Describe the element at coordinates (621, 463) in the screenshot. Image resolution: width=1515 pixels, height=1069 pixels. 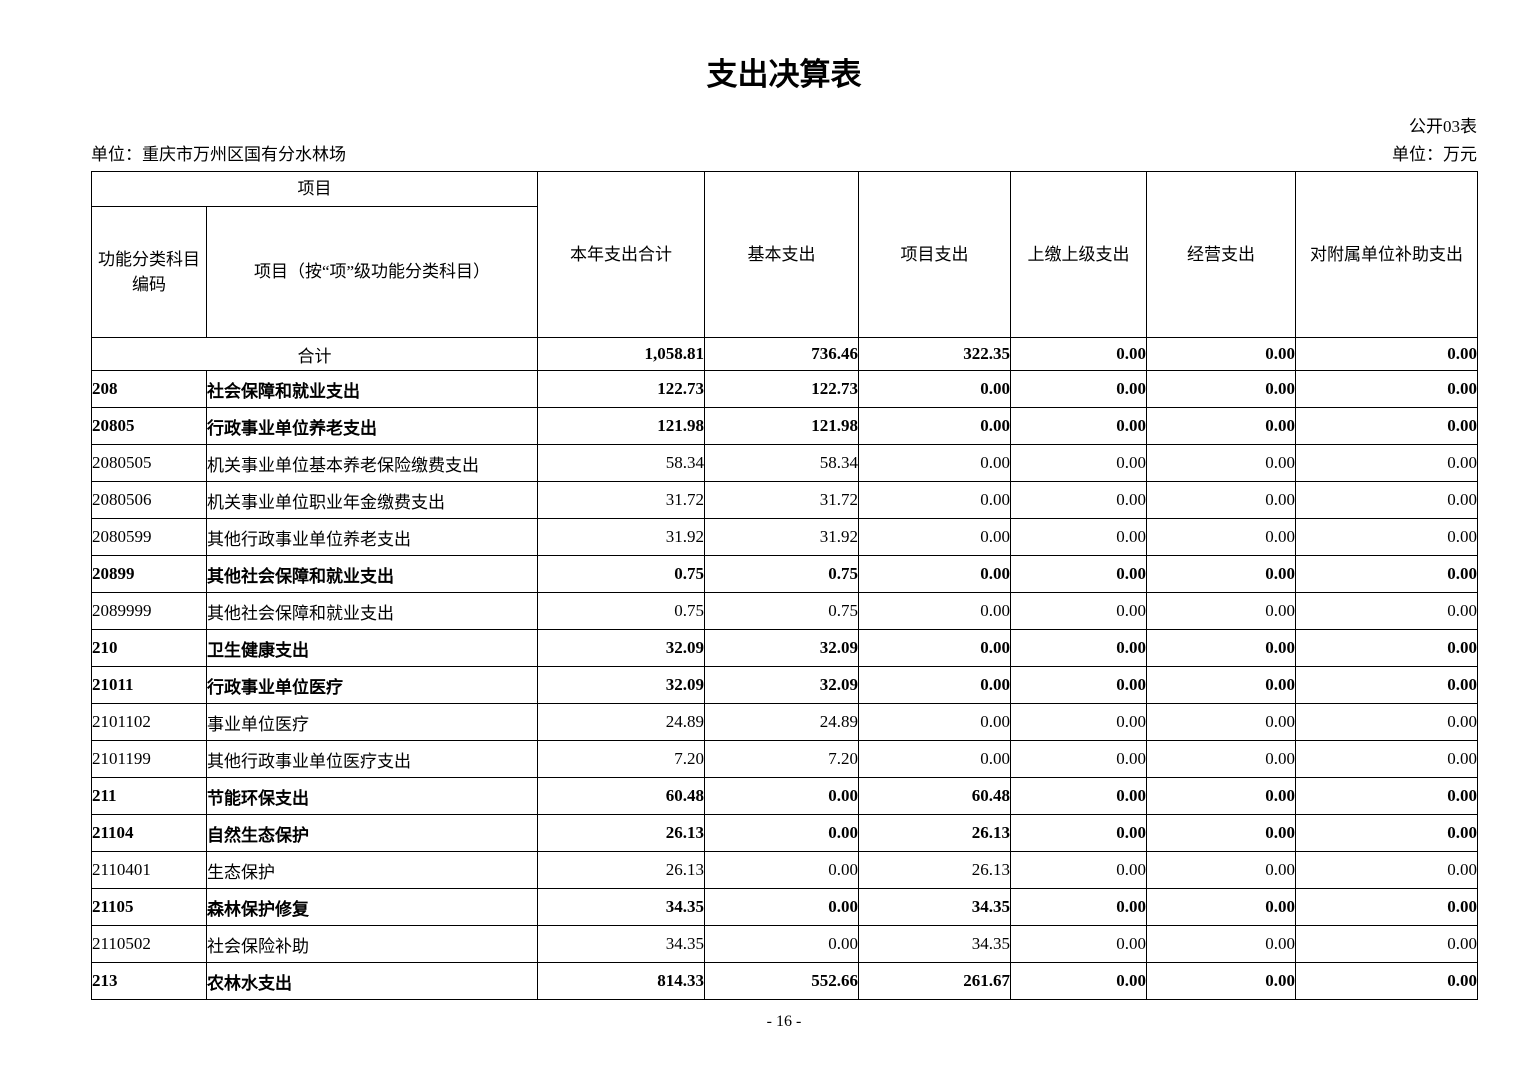
I see `row-value: 58.34` at that location.